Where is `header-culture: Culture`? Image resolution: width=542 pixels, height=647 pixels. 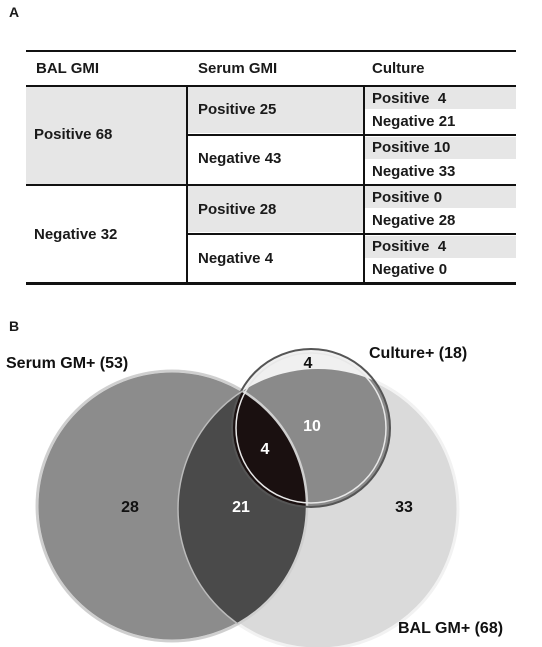 header-culture: Culture is located at coordinates (398, 68).